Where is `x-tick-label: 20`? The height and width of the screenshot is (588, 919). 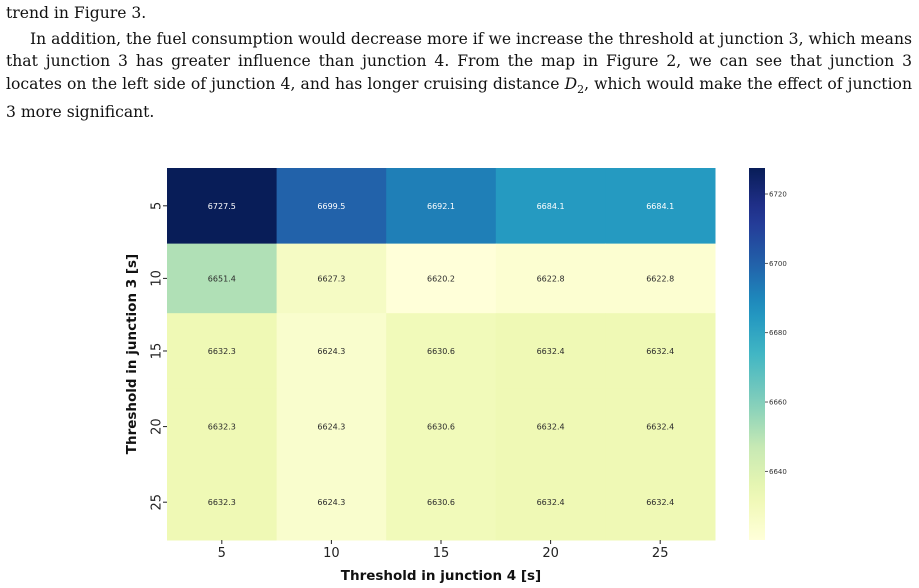
x-tick-label: 20 is located at coordinates (550, 553).